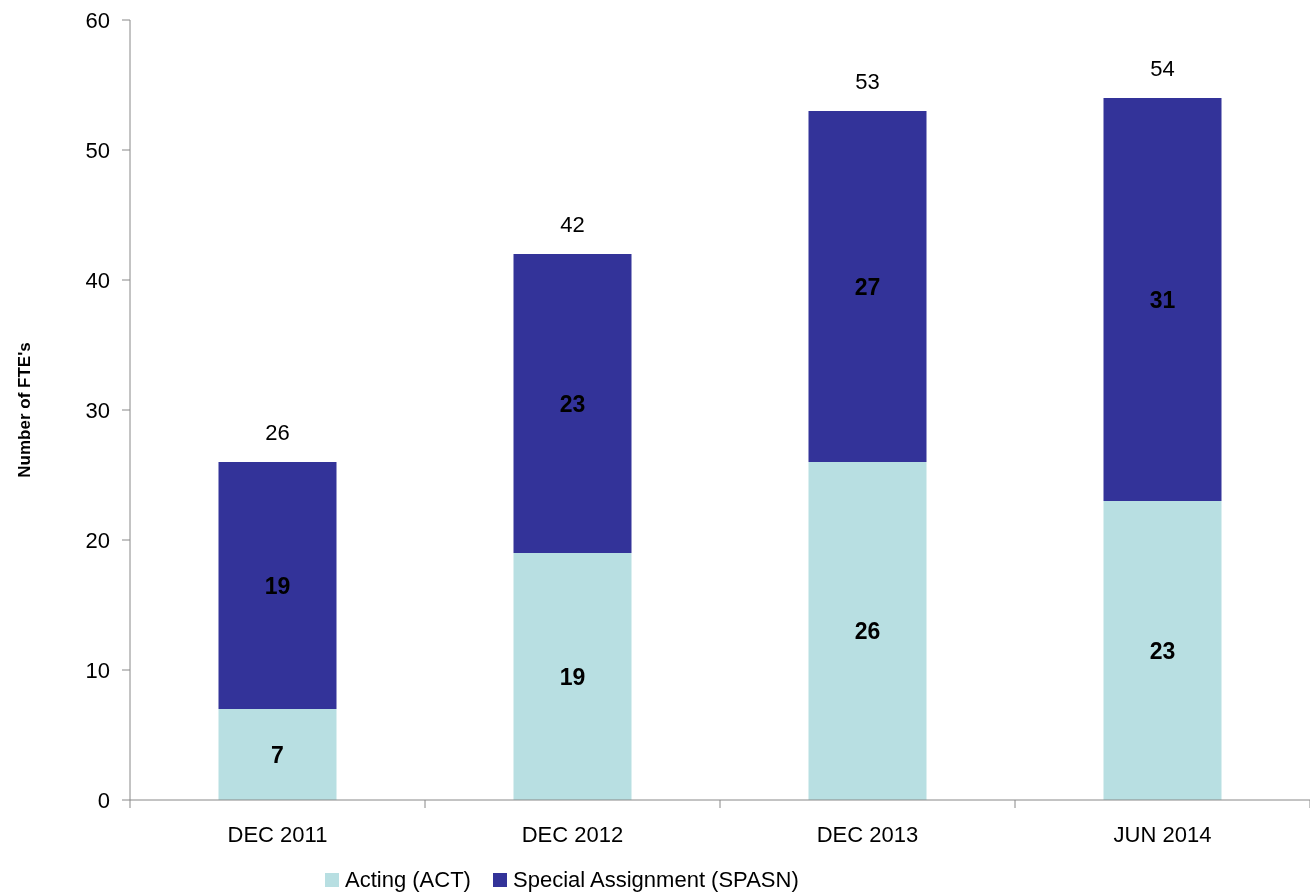 Image resolution: width=1310 pixels, height=895 pixels. Describe the element at coordinates (572, 224) in the screenshot. I see `total-label: 42` at that location.